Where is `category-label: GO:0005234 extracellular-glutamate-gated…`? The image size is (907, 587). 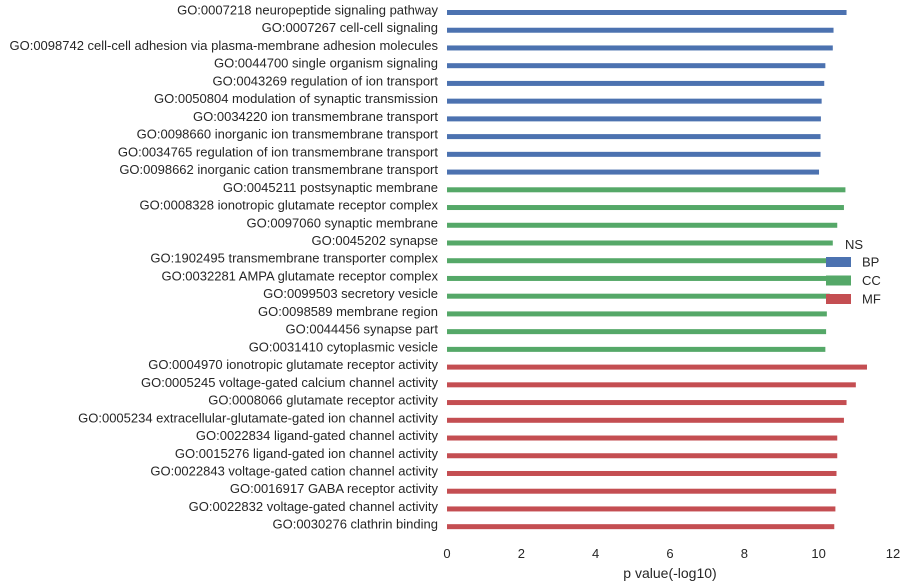 category-label: GO:0005234 extracellular-glutamate-gated… is located at coordinates (258, 417).